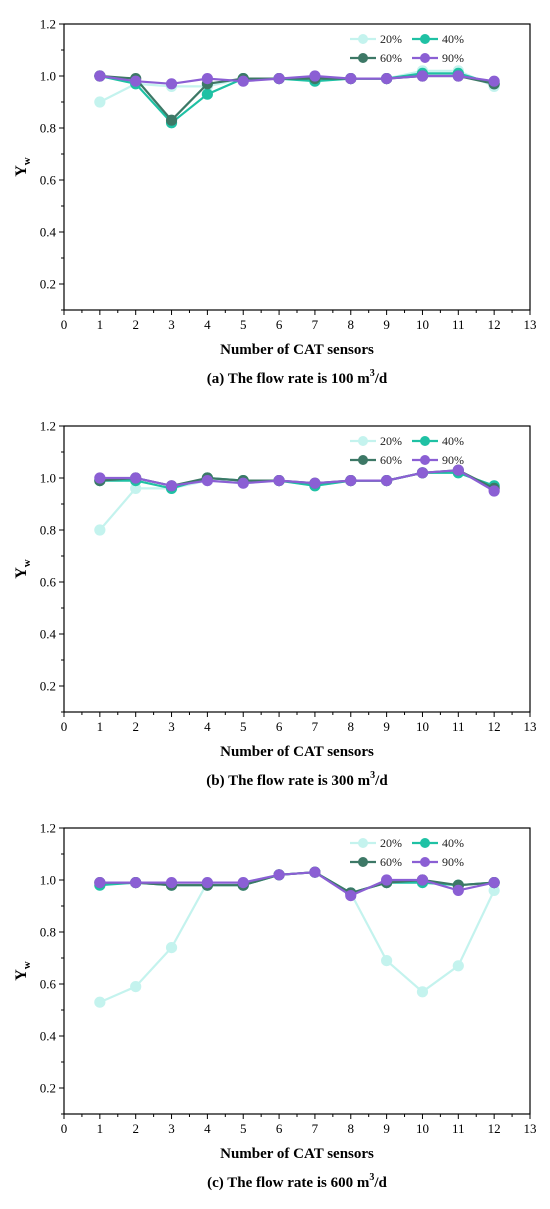  I want to click on y-tick-label: 0.6, so click(48, 582).